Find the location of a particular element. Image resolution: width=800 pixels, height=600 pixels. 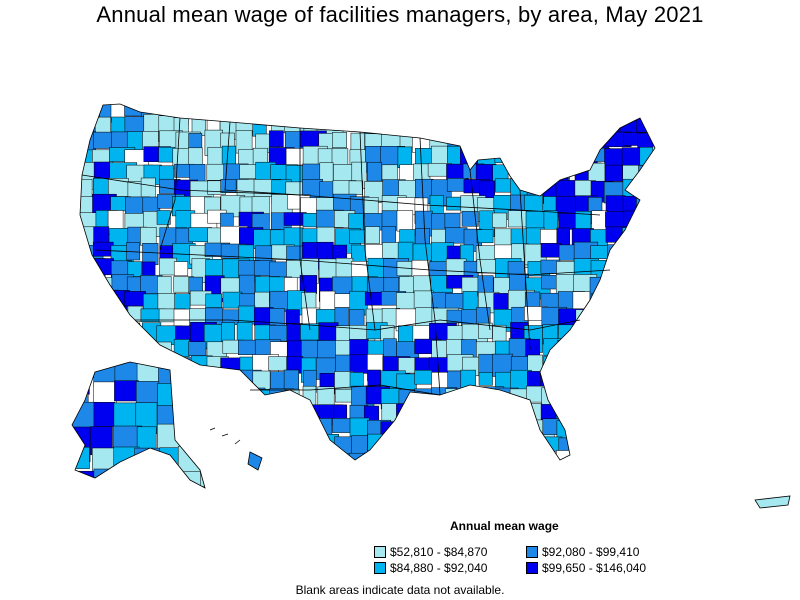

legend-label-1: $52,810 - $84,870 is located at coordinates (439, 552).